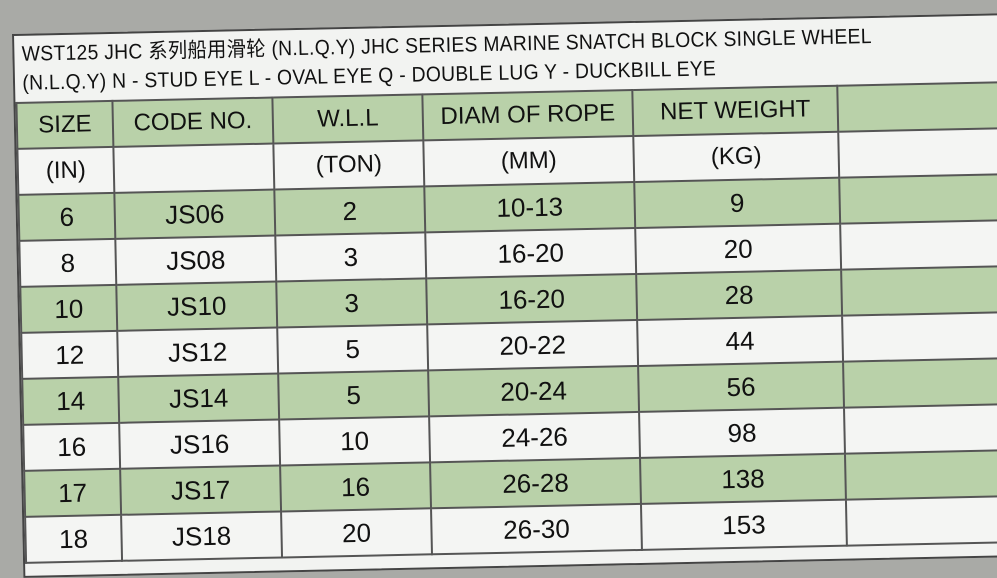 Image resolution: width=997 pixels, height=578 pixels. I want to click on table-cell: JS08, so click(196, 260).